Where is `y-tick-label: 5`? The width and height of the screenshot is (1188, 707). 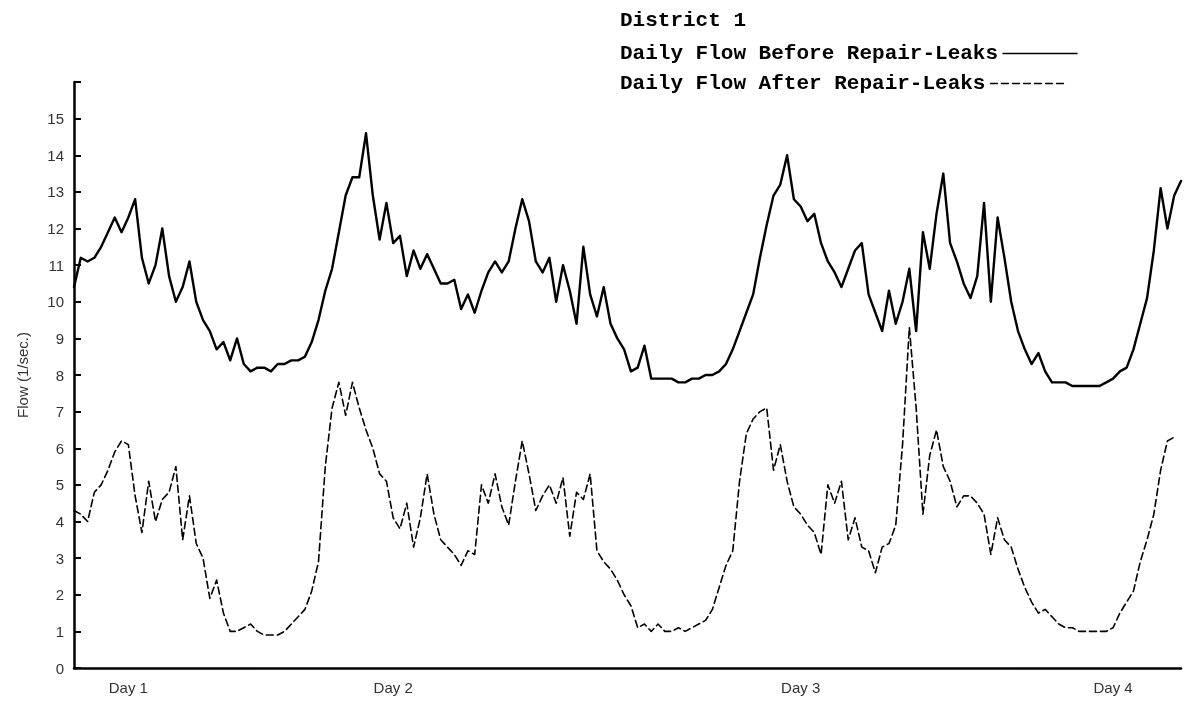 y-tick-label: 5 is located at coordinates (59, 485).